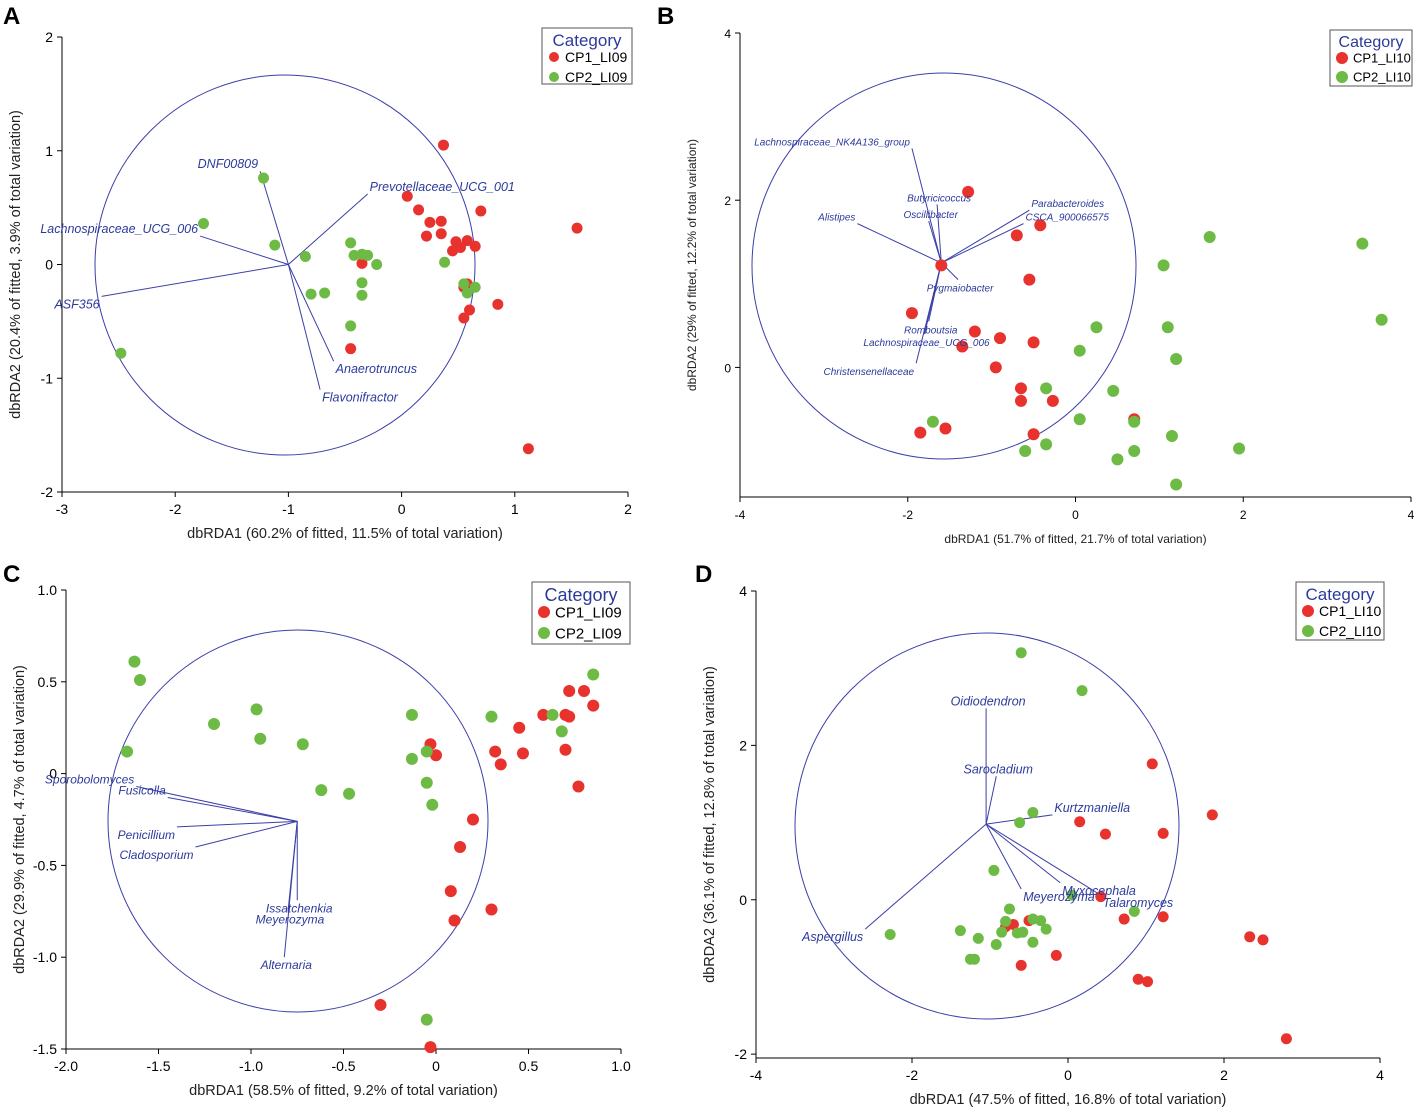  I want to click on vector-label: Flavonifractor, so click(360, 398).